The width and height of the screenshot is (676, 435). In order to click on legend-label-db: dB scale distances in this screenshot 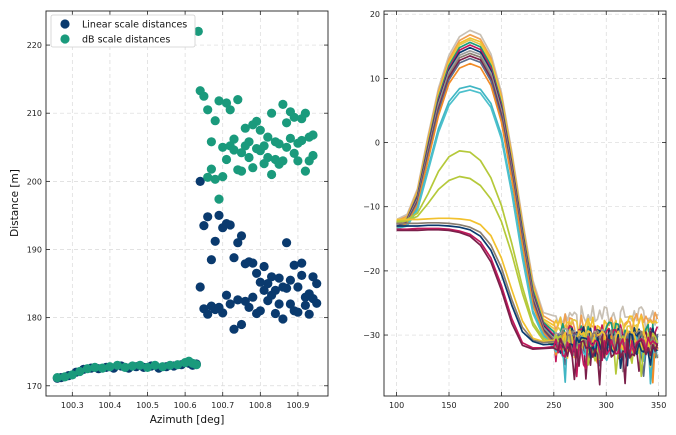, I will do `click(126, 40)`.